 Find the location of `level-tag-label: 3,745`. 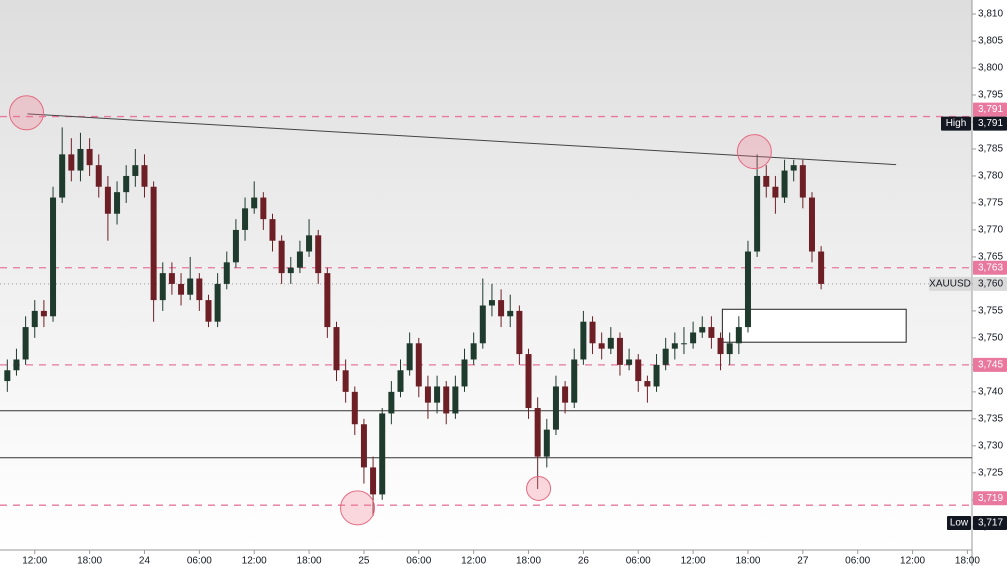

level-tag-label: 3,745 is located at coordinates (990, 365).